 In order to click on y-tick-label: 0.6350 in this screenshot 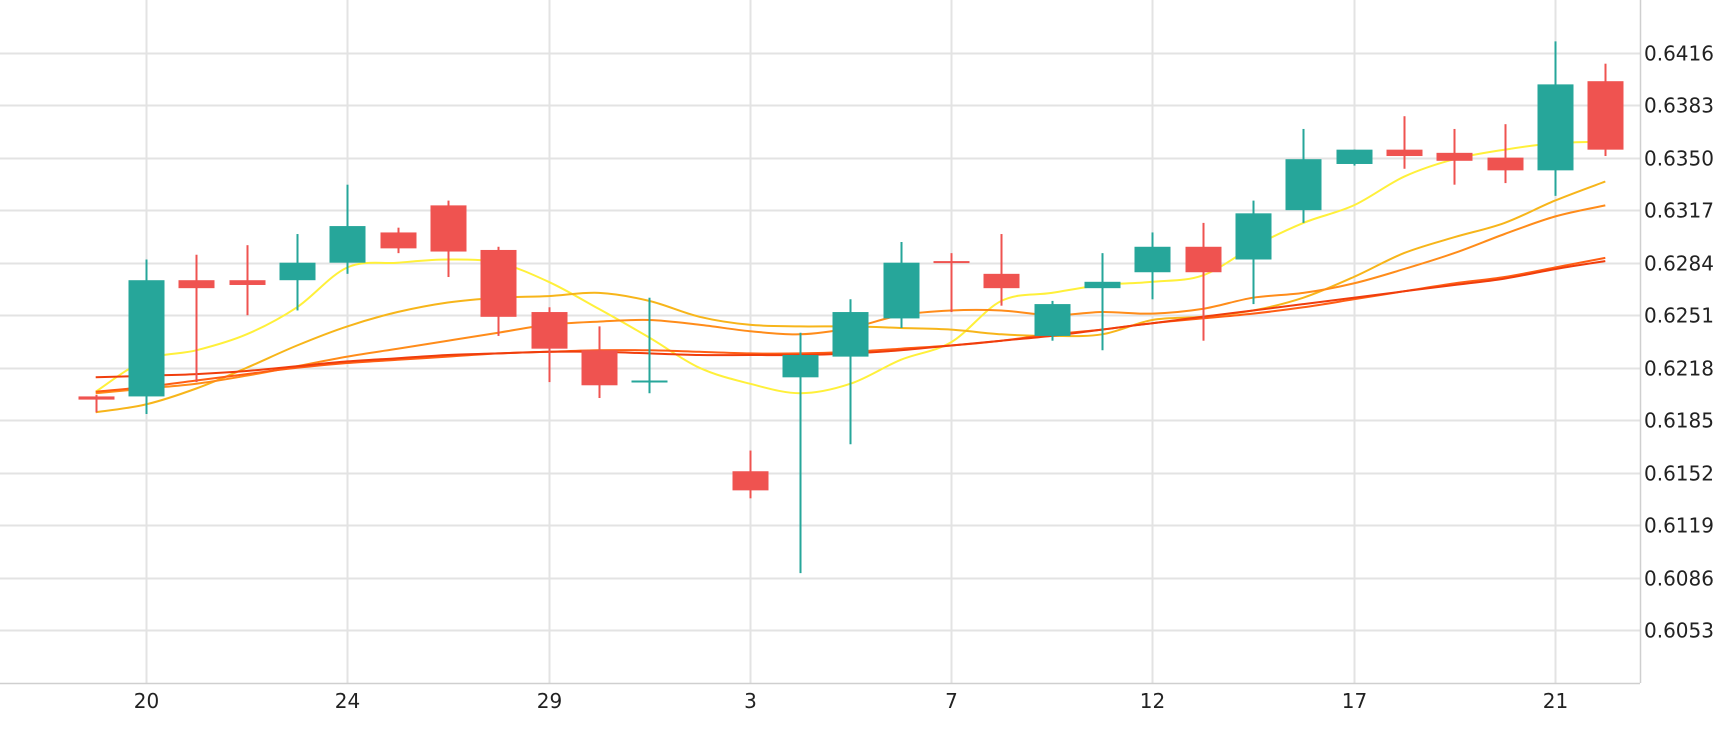, I will do `click(1679, 159)`.